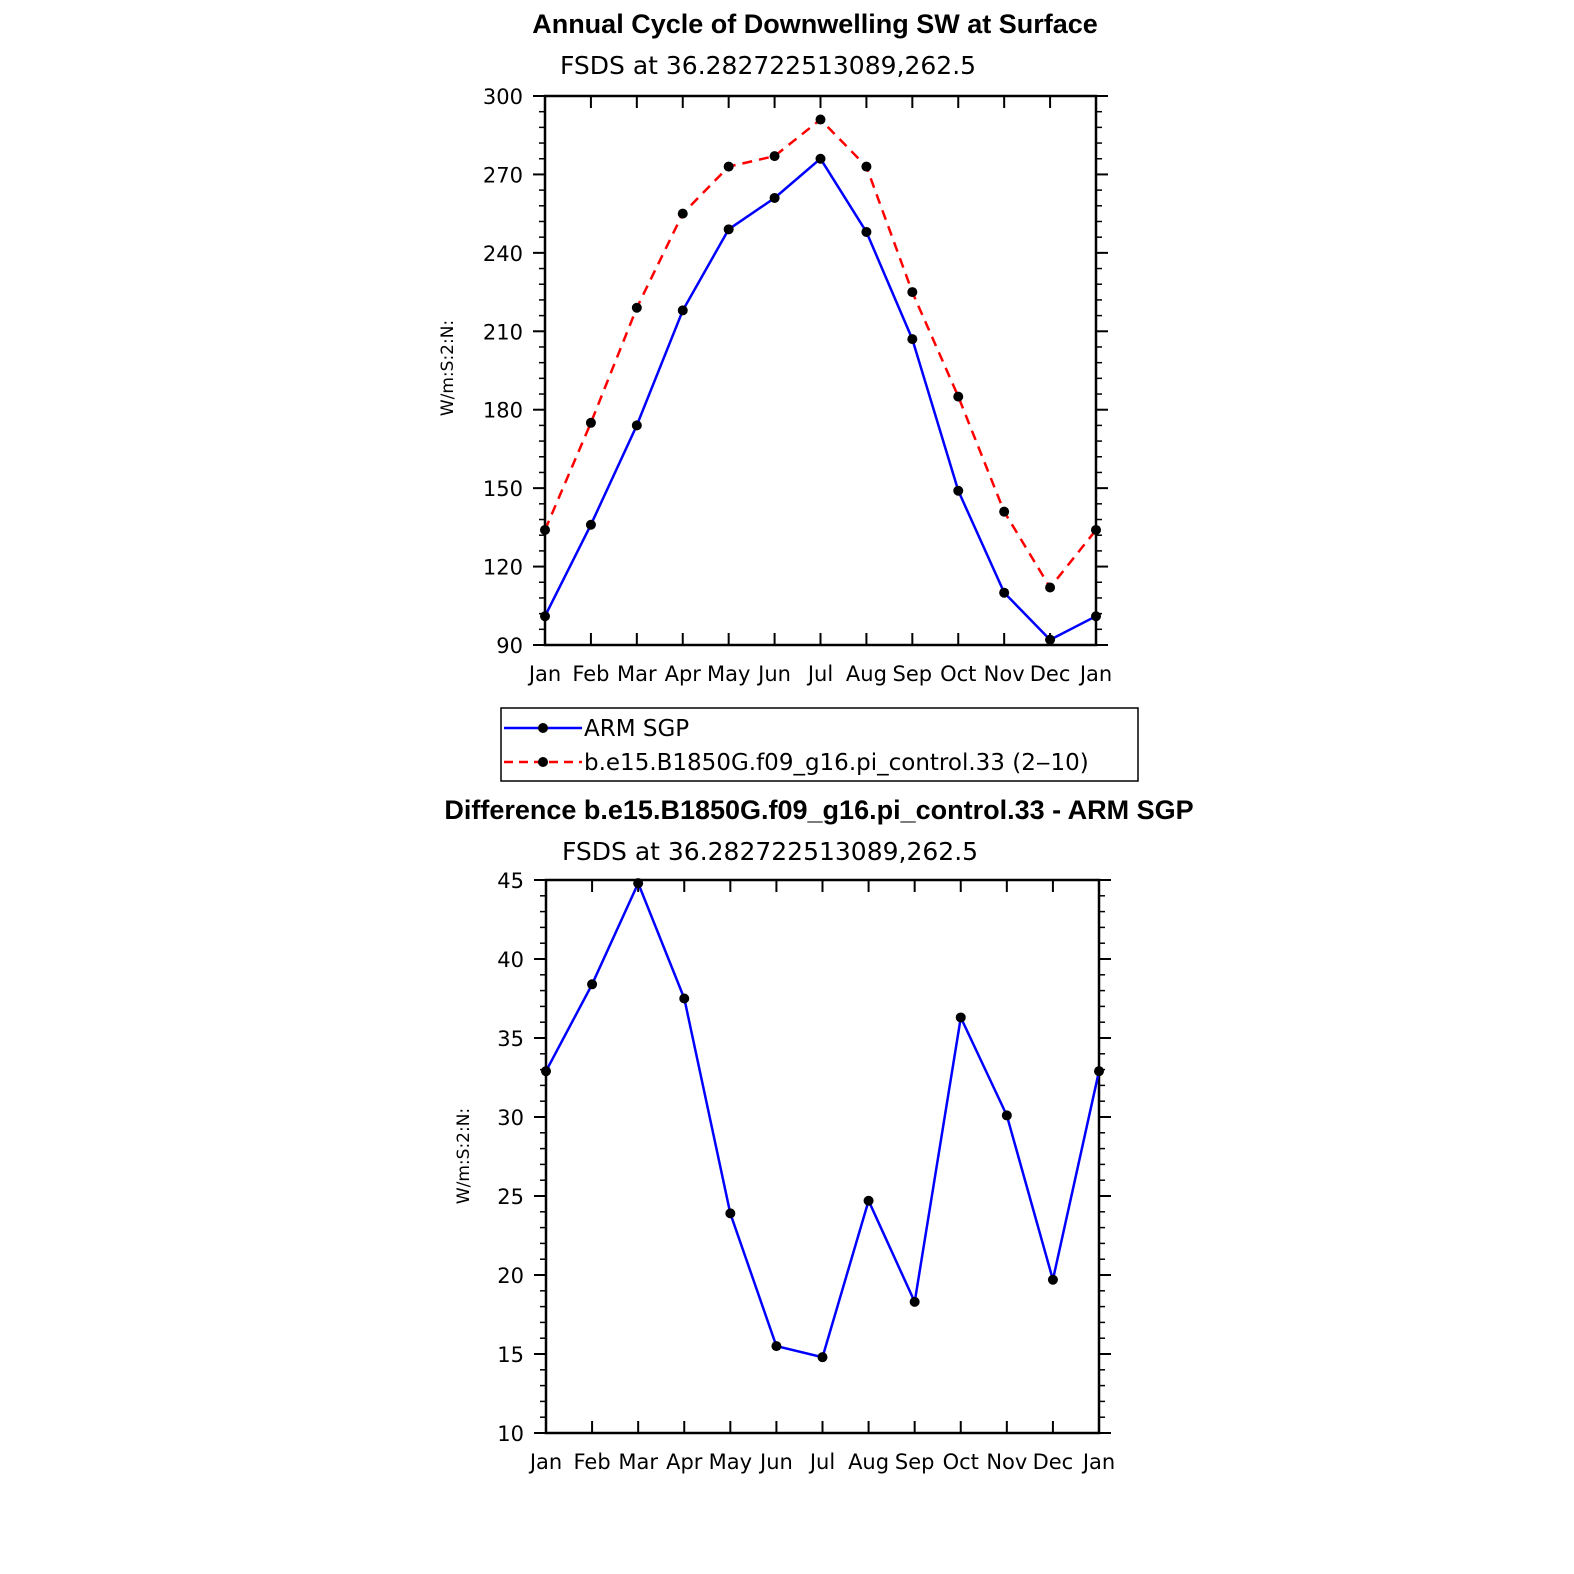 The width and height of the screenshot is (1574, 1574). I want to click on chart2-ytick-label: 35, so click(510, 1039).